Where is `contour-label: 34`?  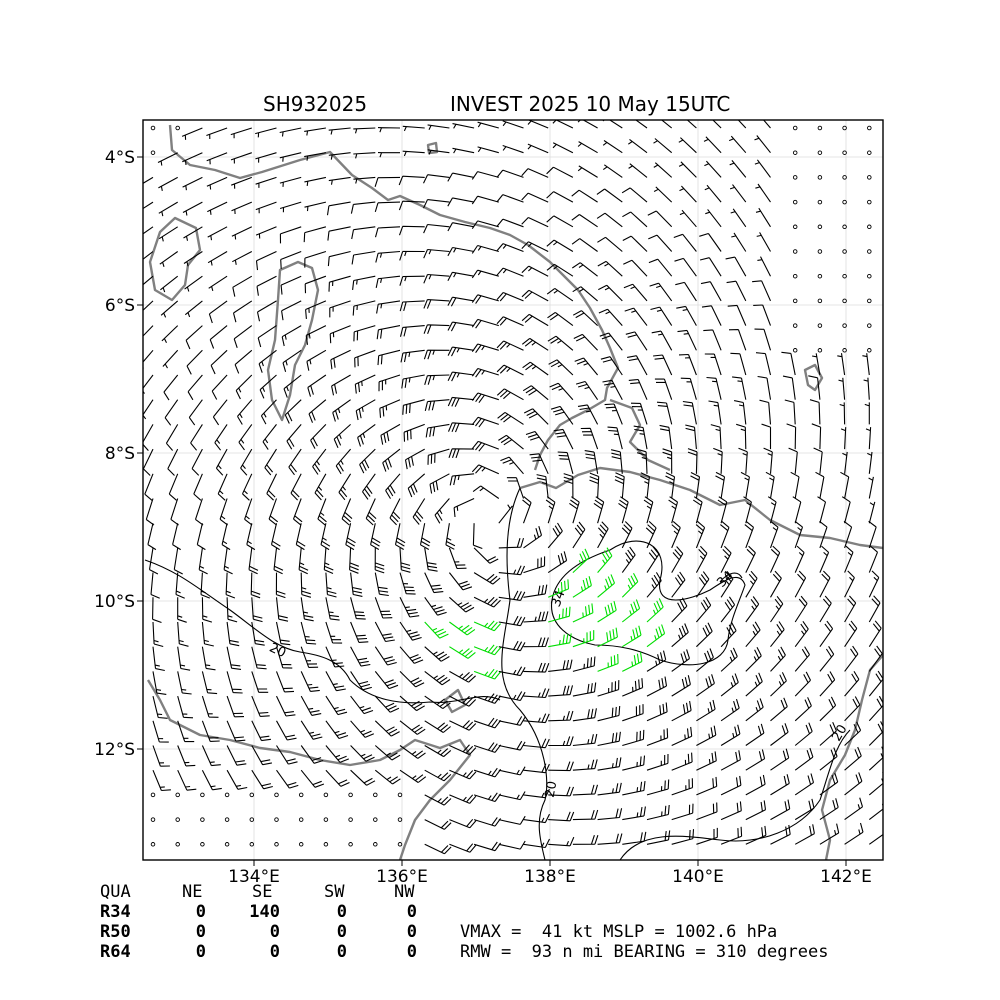
contour-label: 34 is located at coordinates (559, 598).